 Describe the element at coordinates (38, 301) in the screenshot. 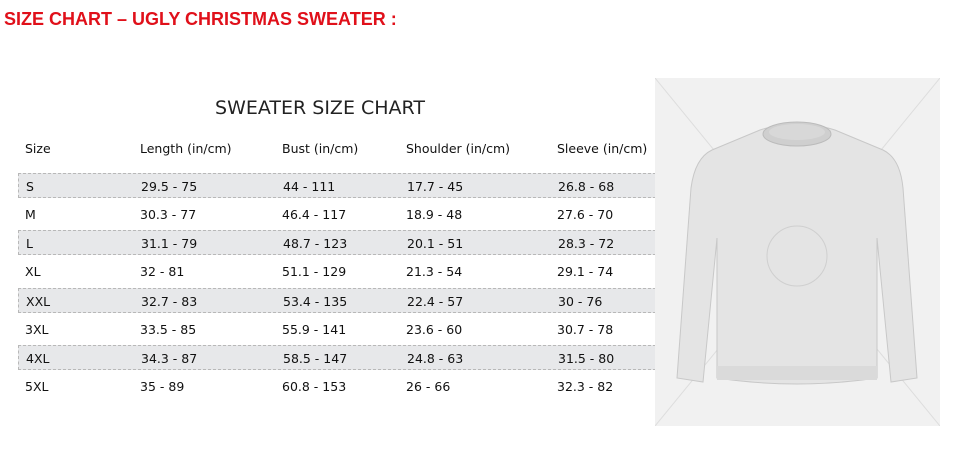

I see `cell-size: XXL` at that location.